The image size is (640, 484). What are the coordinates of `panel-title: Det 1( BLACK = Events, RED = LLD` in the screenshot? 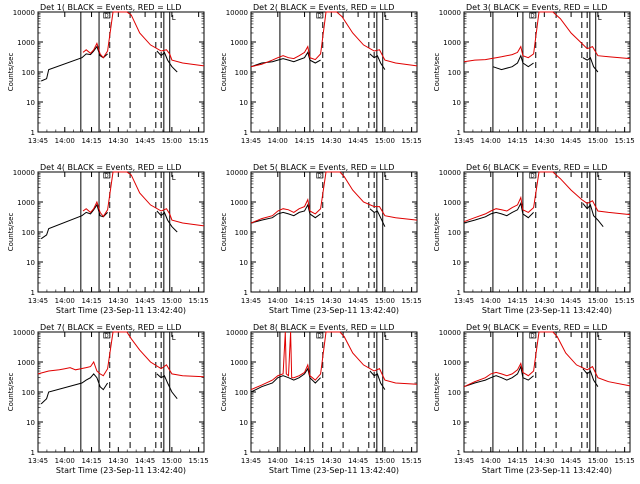 It's located at (110, 7).